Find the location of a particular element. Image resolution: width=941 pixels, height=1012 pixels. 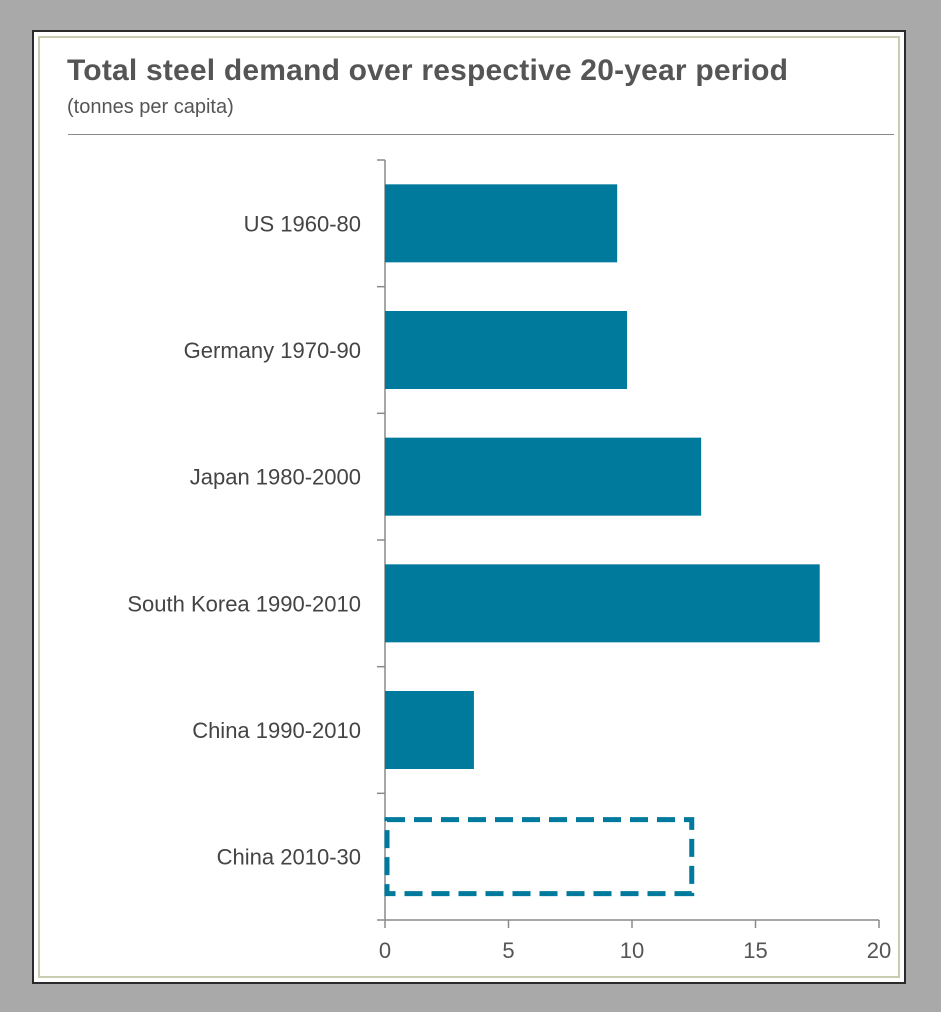

x-tick-label: 0 is located at coordinates (385, 950).